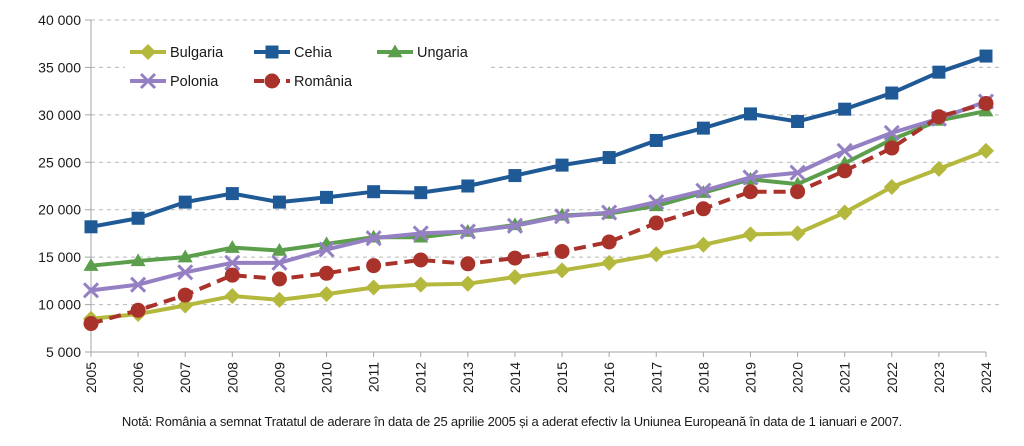  What do you see at coordinates (59, 257) in the screenshot?
I see `y-tick-label: 15 000` at bounding box center [59, 257].